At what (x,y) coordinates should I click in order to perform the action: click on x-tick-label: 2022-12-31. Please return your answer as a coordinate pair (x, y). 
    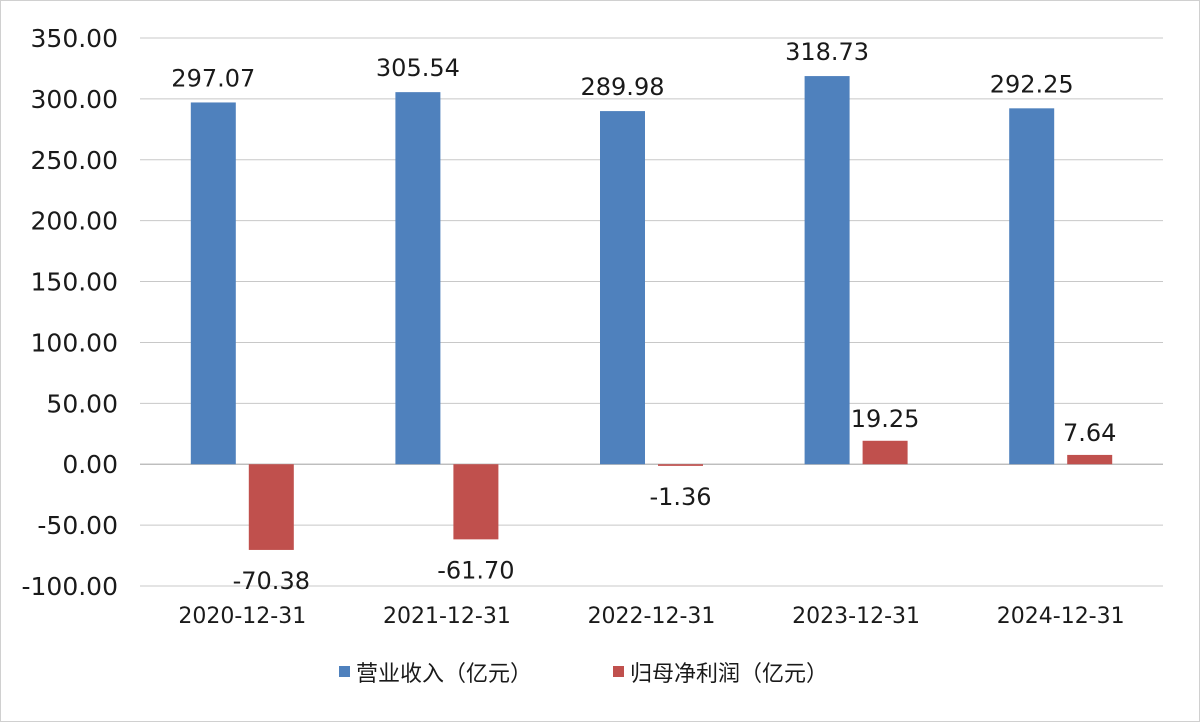
    Looking at the image, I should click on (652, 616).